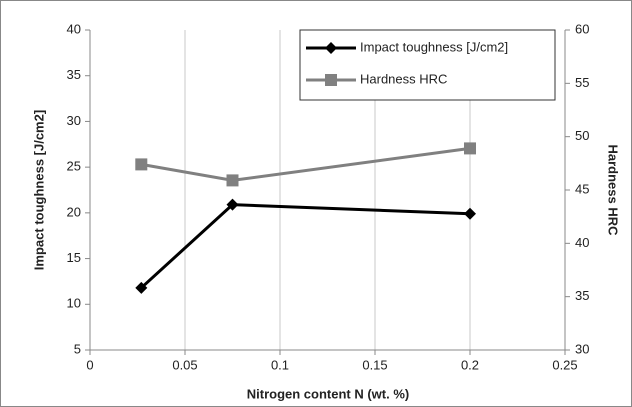 The width and height of the screenshot is (632, 407). Describe the element at coordinates (38, 190) in the screenshot. I see `y-axis-title: Impact toughness [J/cm2]` at that location.